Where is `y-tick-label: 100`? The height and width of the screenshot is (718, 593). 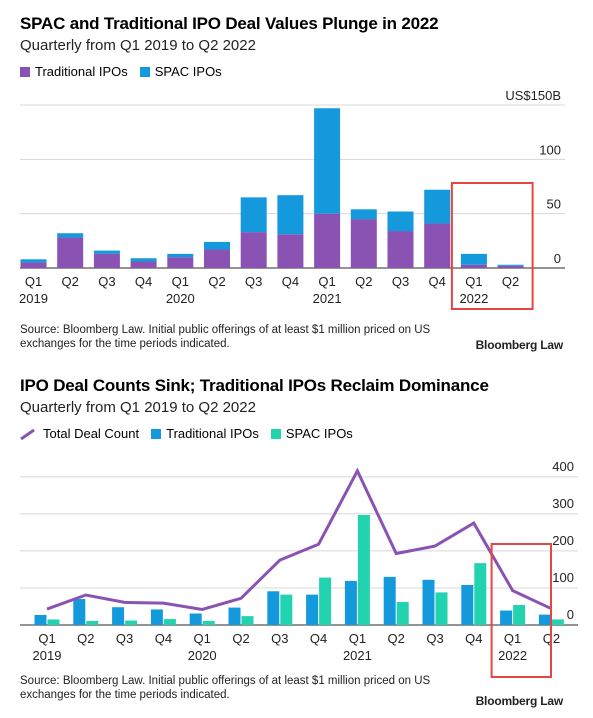
y-tick-label: 100 is located at coordinates (563, 577).